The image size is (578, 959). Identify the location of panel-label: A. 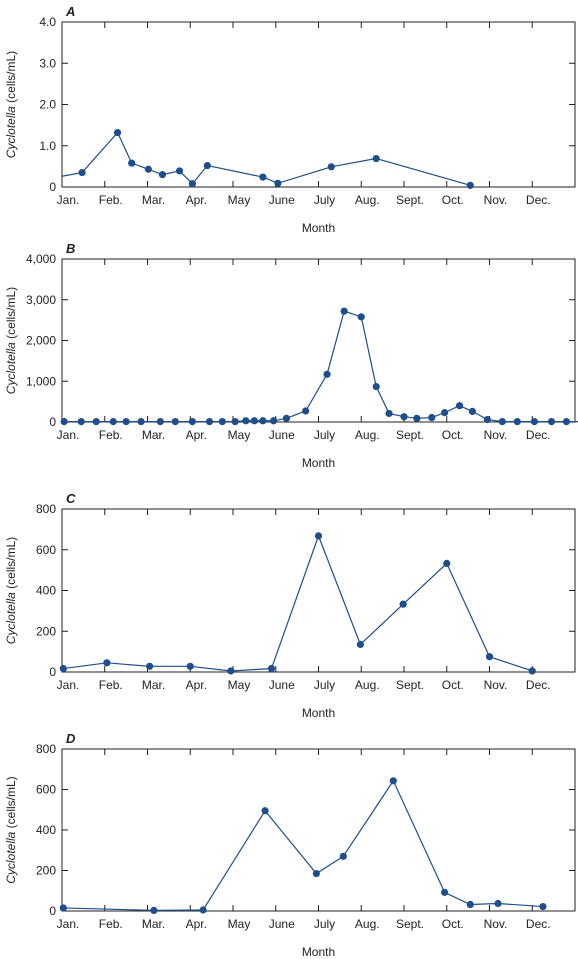
(70, 11).